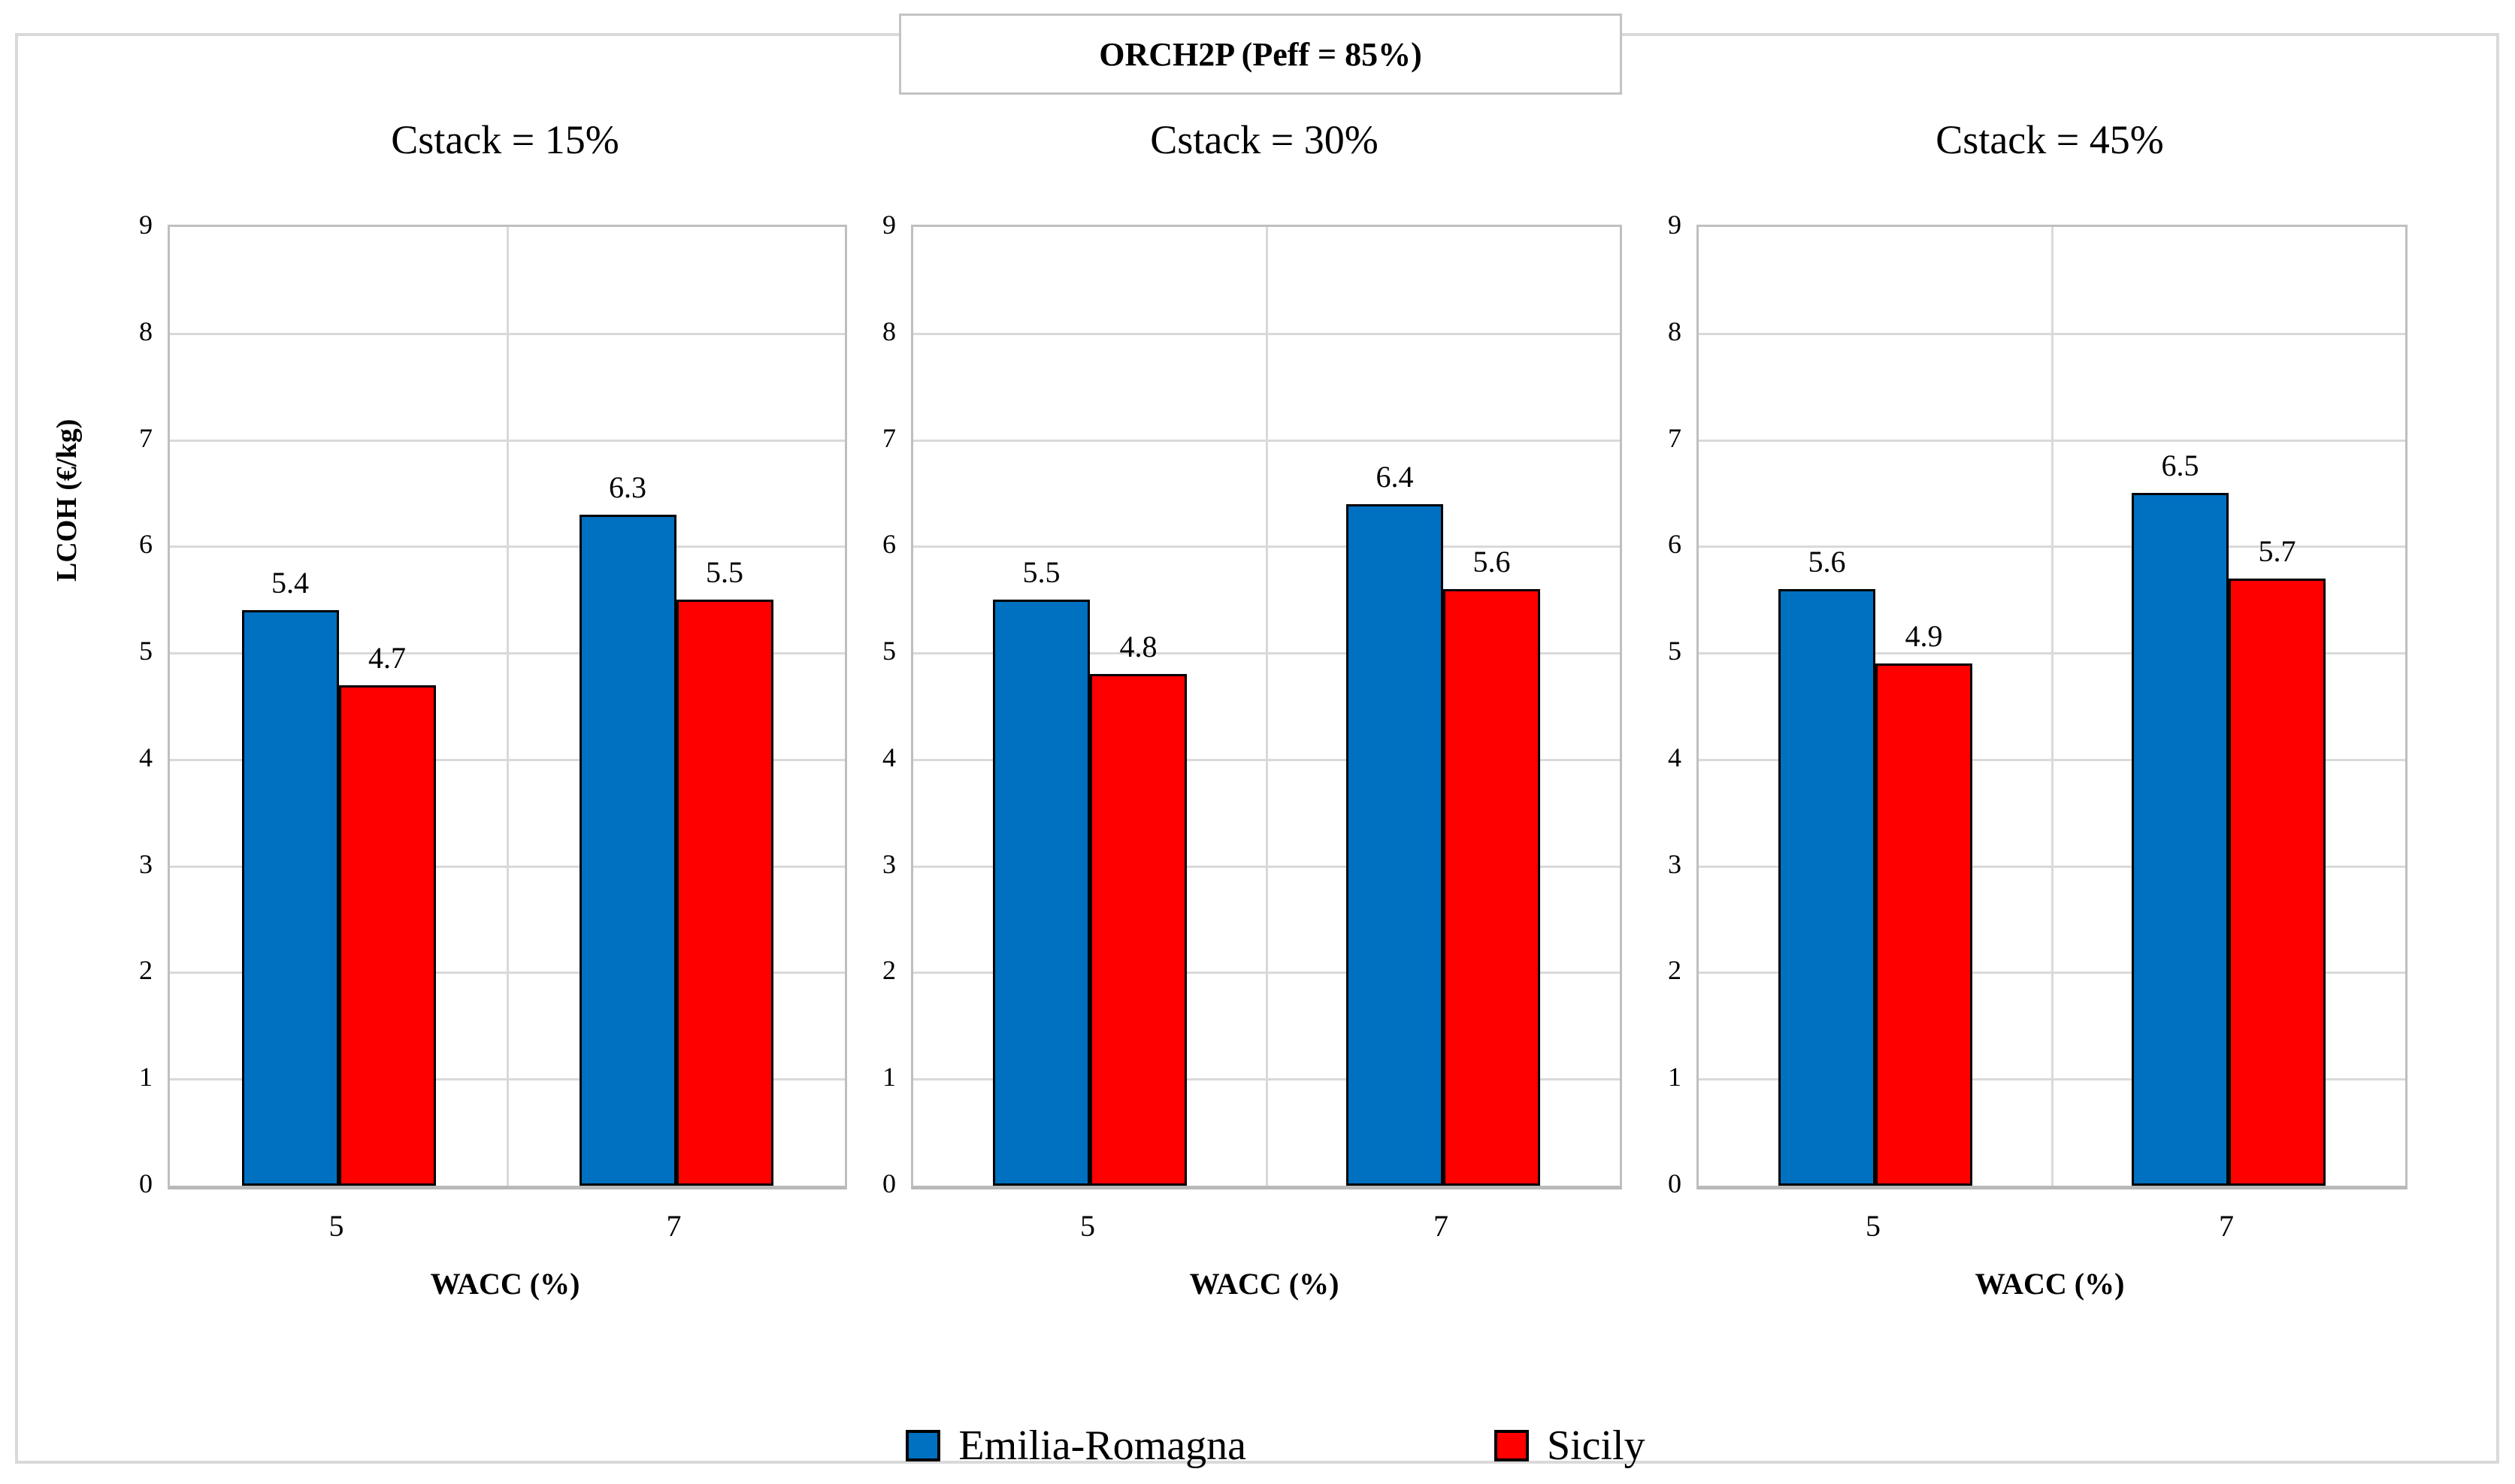 The height and width of the screenshot is (1484, 2515). I want to click on bar-value-label: 5.4, so click(290, 583).